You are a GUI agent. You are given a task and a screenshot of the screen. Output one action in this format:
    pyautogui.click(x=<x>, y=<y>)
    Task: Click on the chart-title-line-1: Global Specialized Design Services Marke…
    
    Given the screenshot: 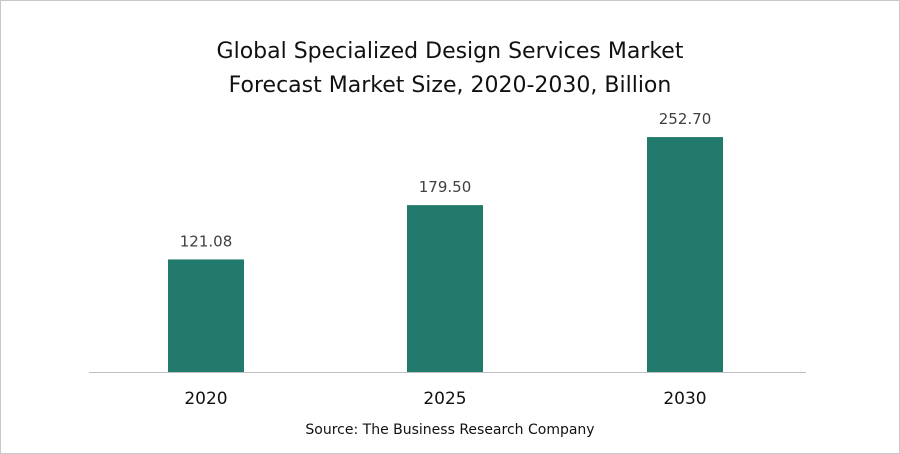 What is the action you would take?
    pyautogui.click(x=450, y=51)
    